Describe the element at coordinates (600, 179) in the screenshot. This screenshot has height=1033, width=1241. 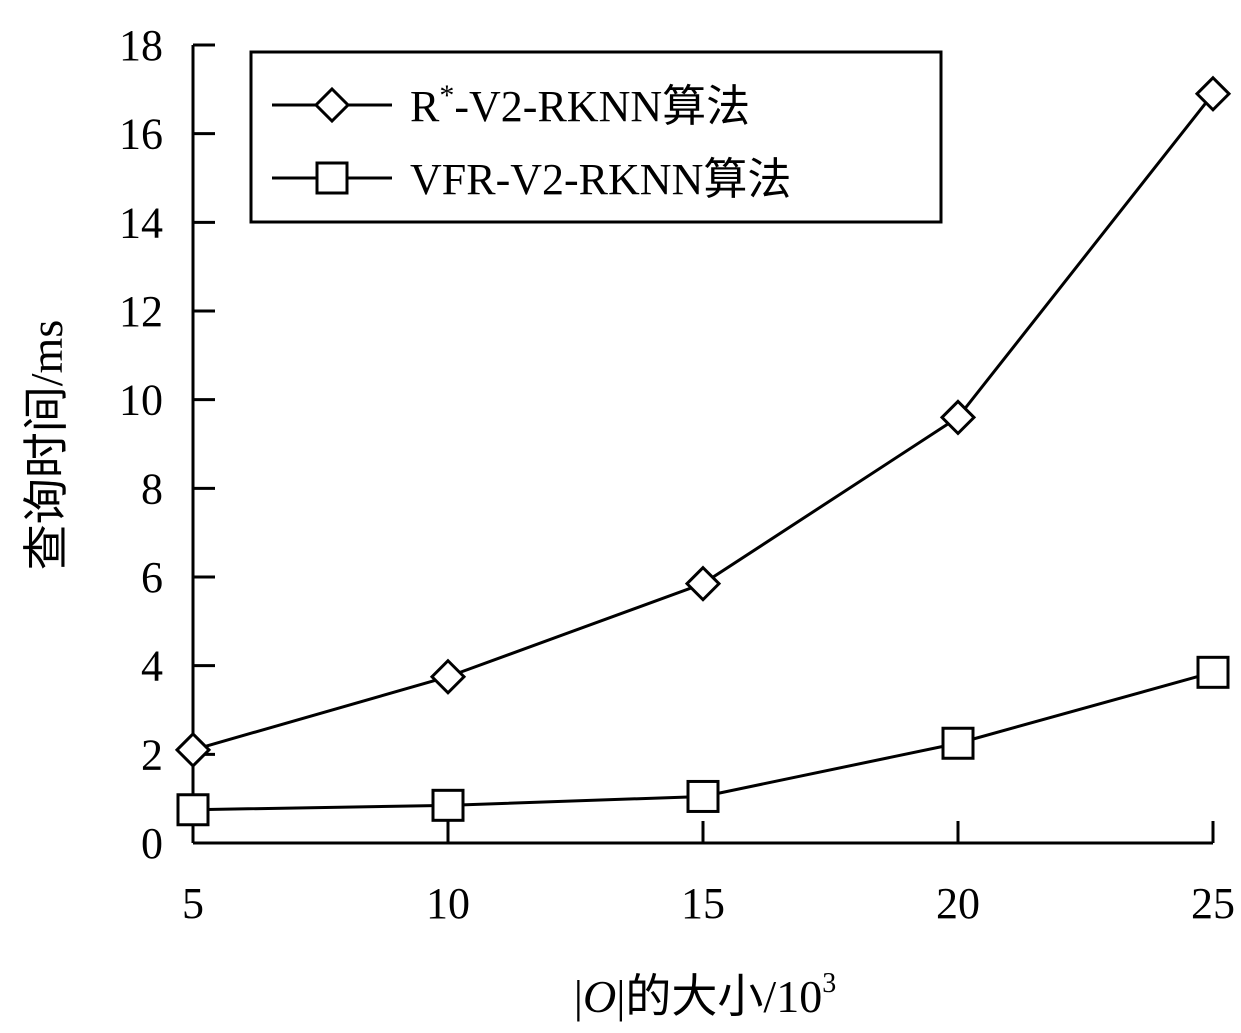
I see `legend-label: VFR-V2-RKNN算法` at that location.